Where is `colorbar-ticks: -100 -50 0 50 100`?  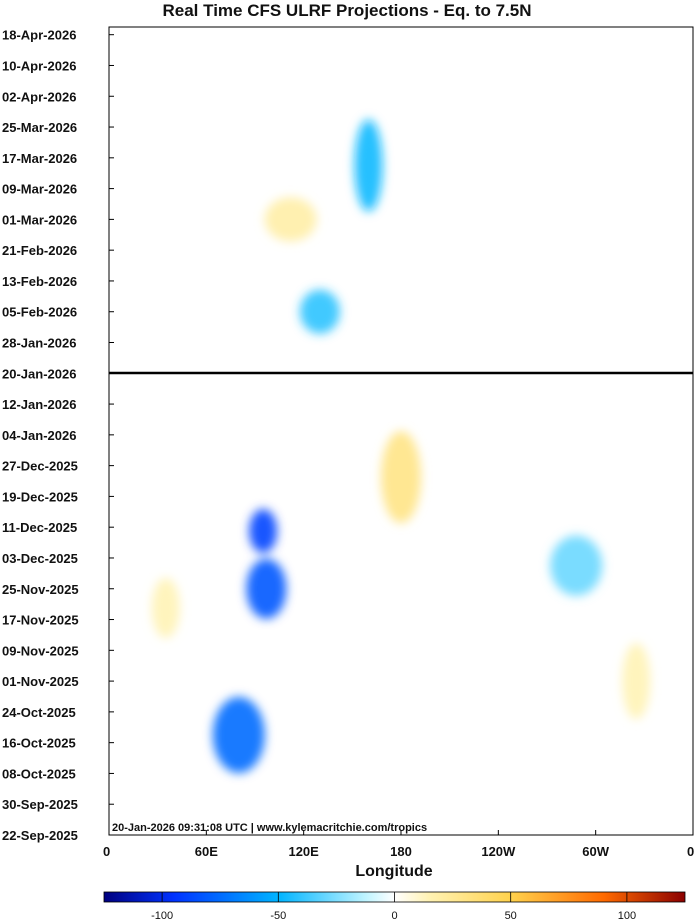 colorbar-ticks: -100 -50 0 50 100 is located at coordinates (393, 906).